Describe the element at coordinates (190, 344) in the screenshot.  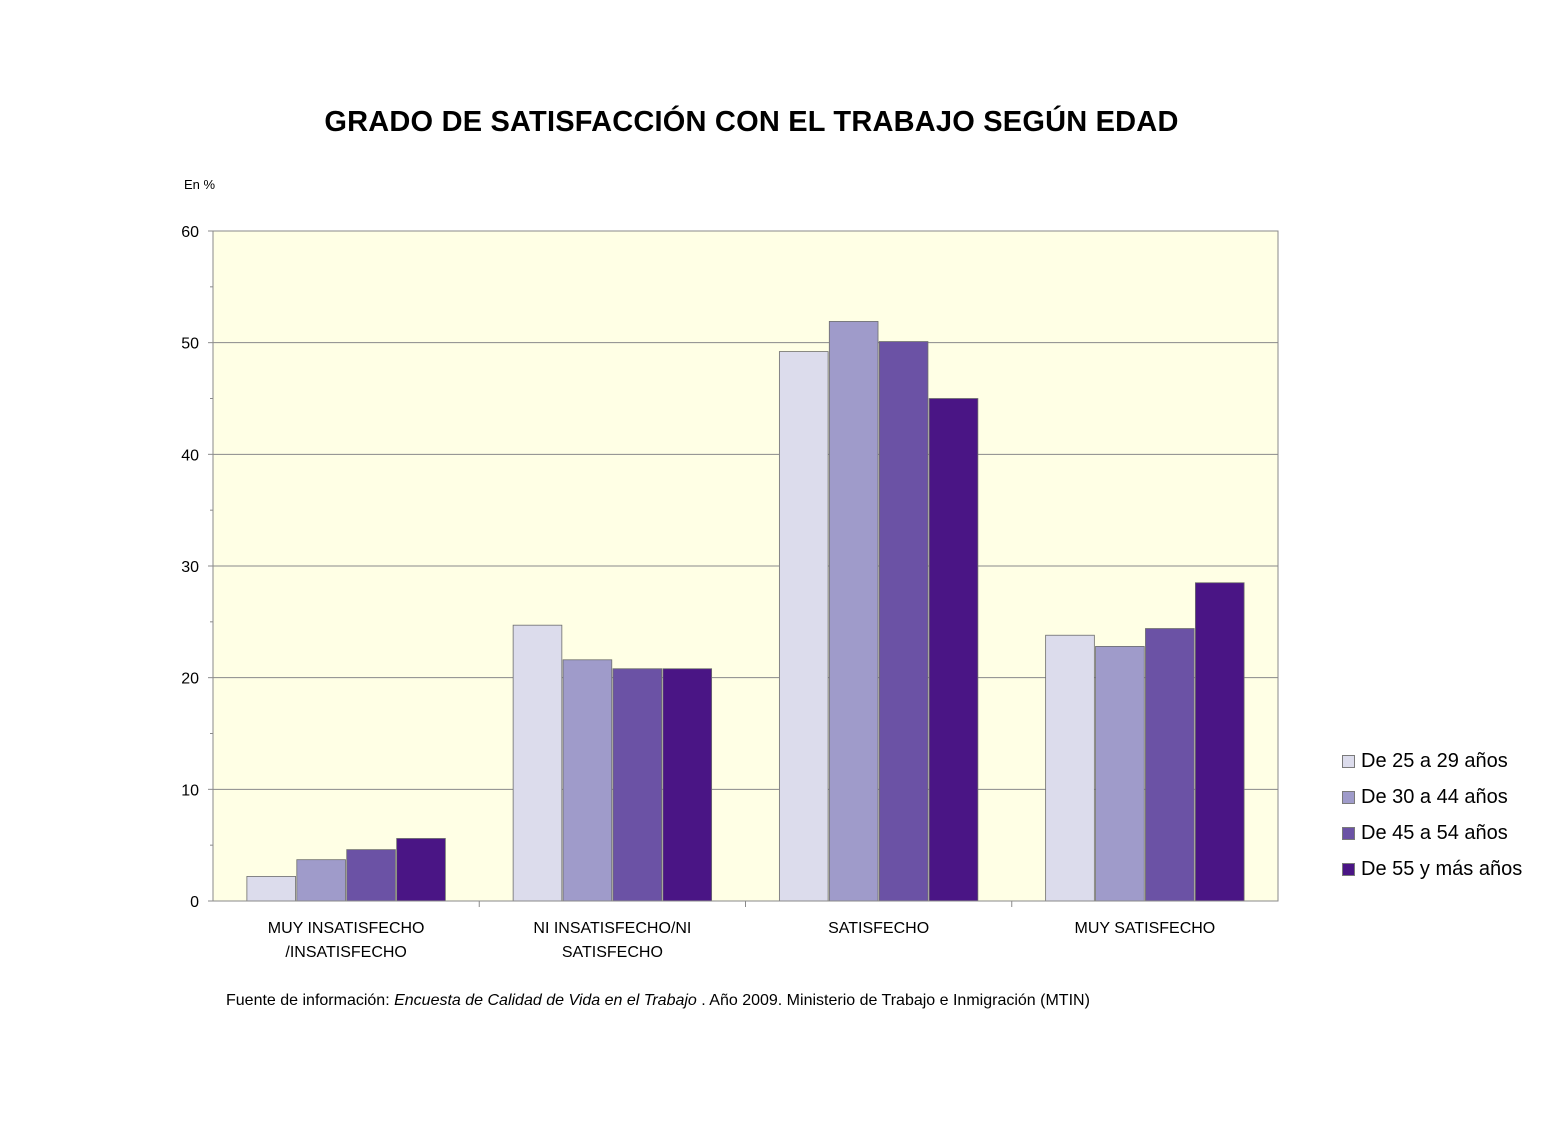
I see `y-tick-label: 50` at that location.